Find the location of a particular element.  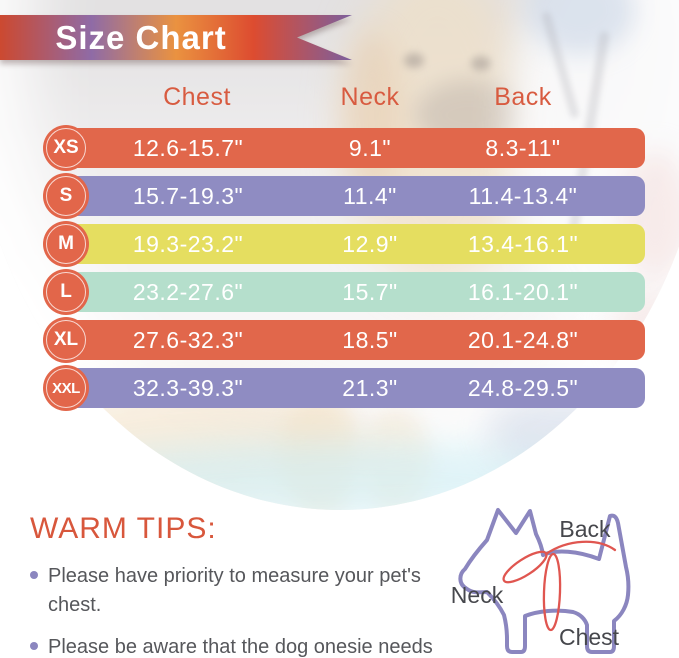

chest-value: 23.2-27.6" is located at coordinates (188, 292).